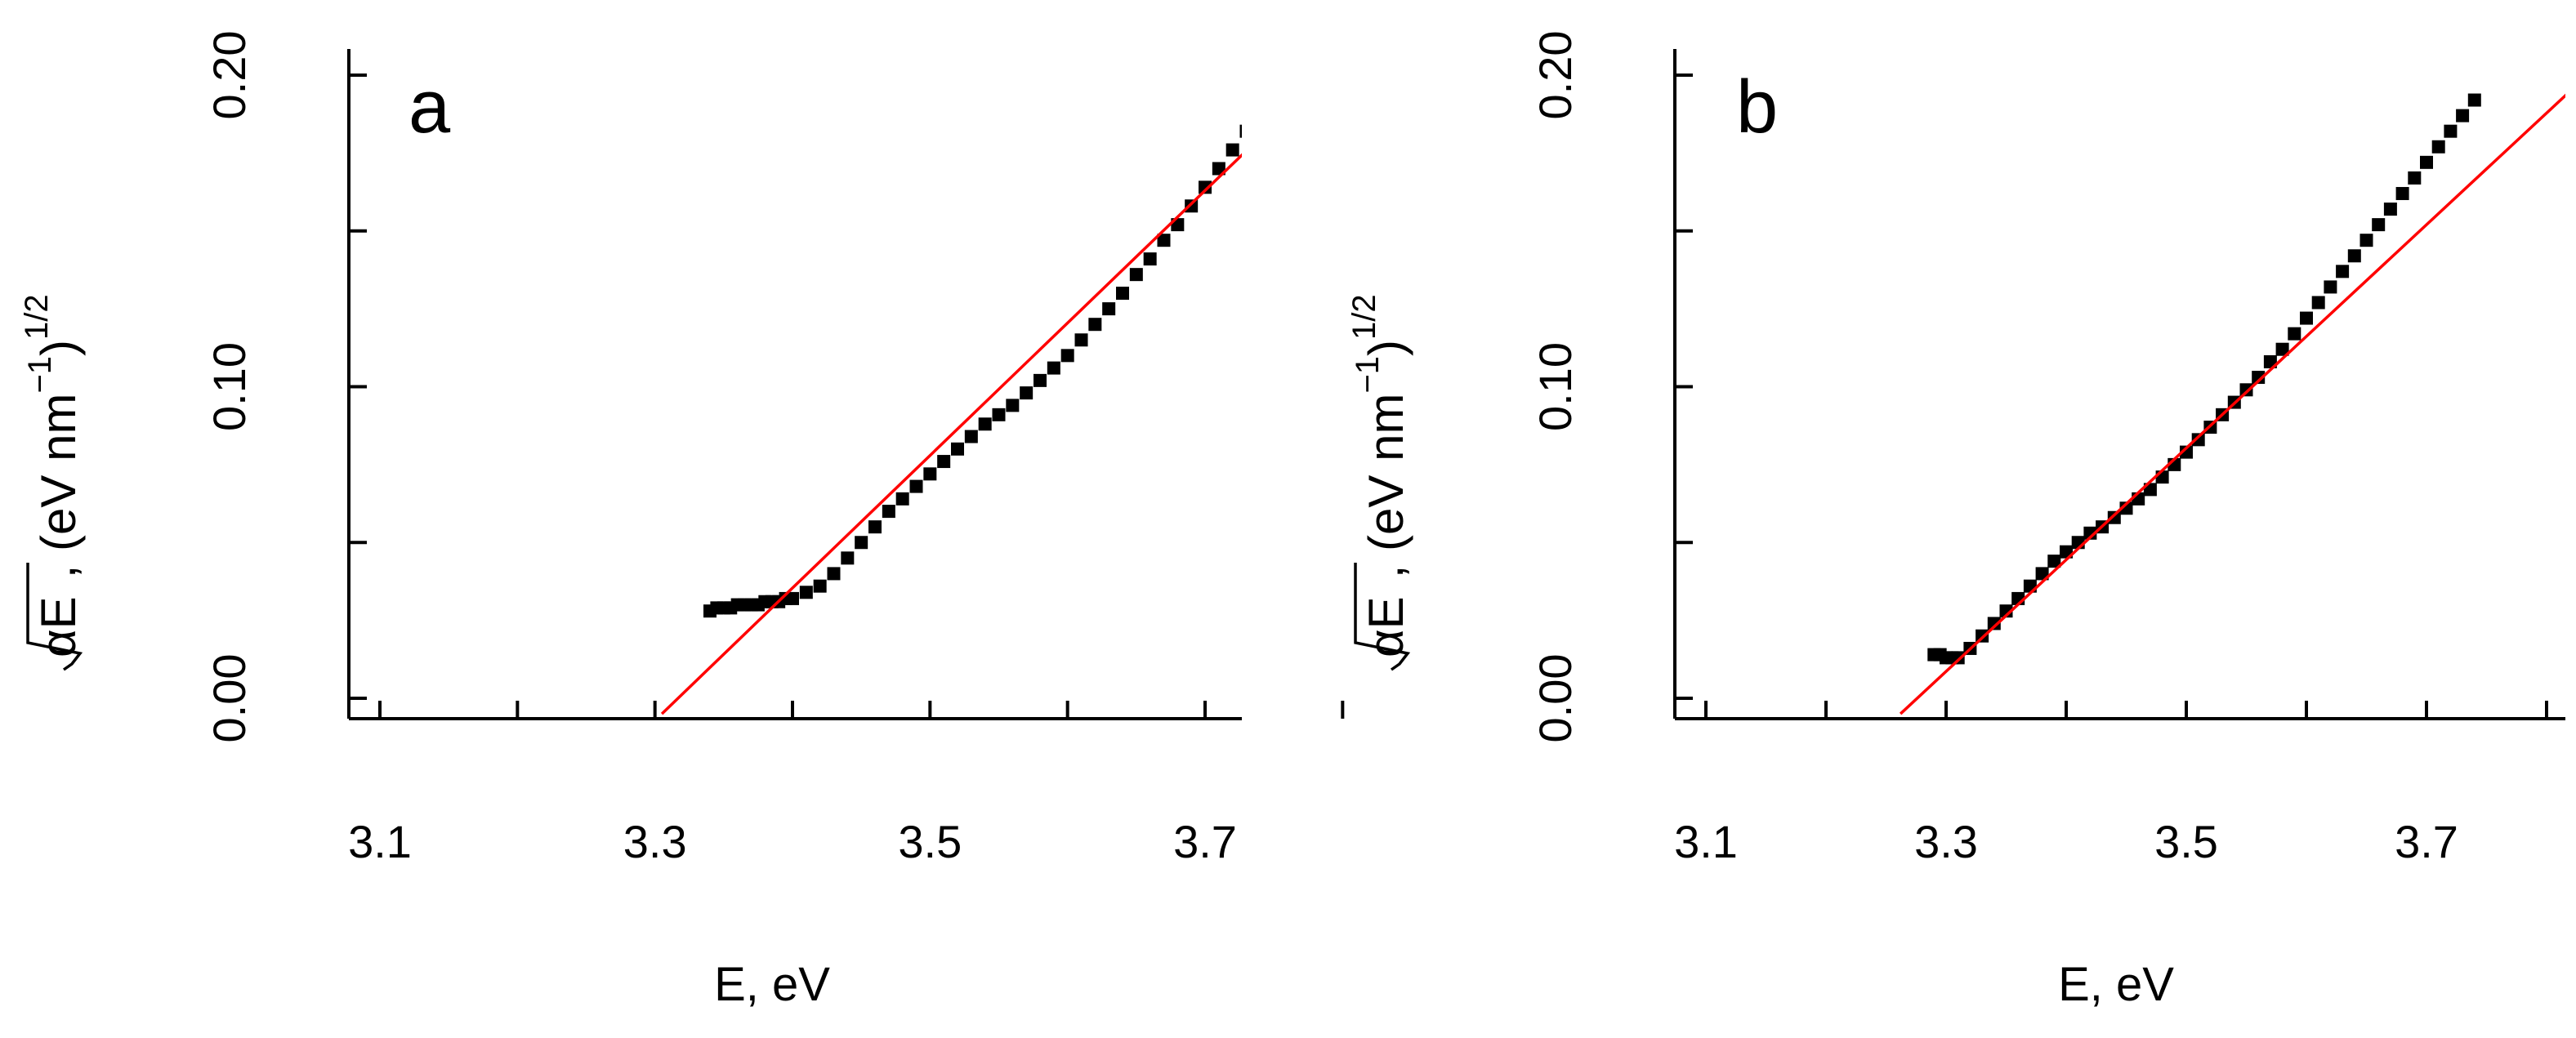 The width and height of the screenshot is (2576, 1038). What do you see at coordinates (1757, 107) in the screenshot?
I see `panel-label: b` at bounding box center [1757, 107].